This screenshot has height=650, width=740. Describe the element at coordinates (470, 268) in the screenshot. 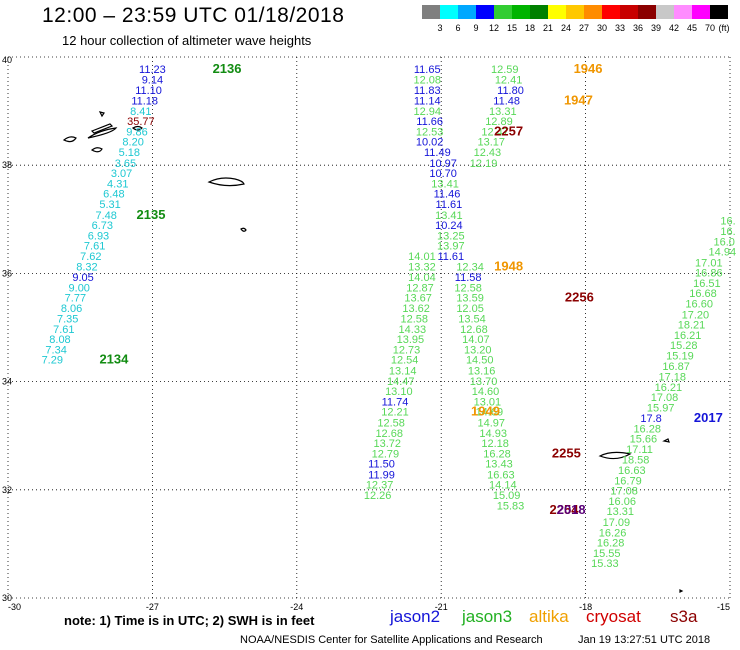

I see `swh-value: 12.34` at that location.